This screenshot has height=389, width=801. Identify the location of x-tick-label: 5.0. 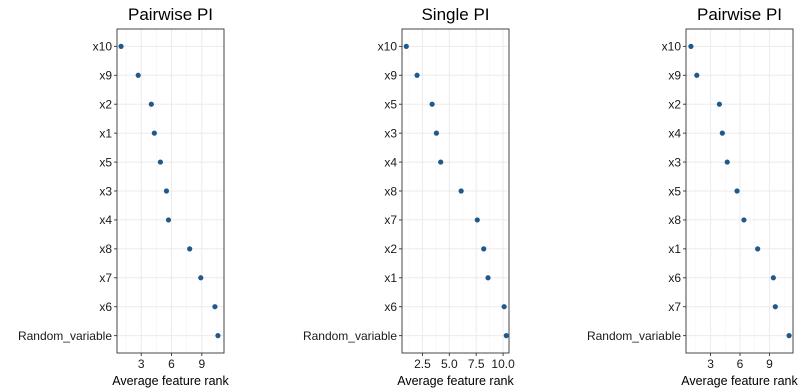
(449, 364).